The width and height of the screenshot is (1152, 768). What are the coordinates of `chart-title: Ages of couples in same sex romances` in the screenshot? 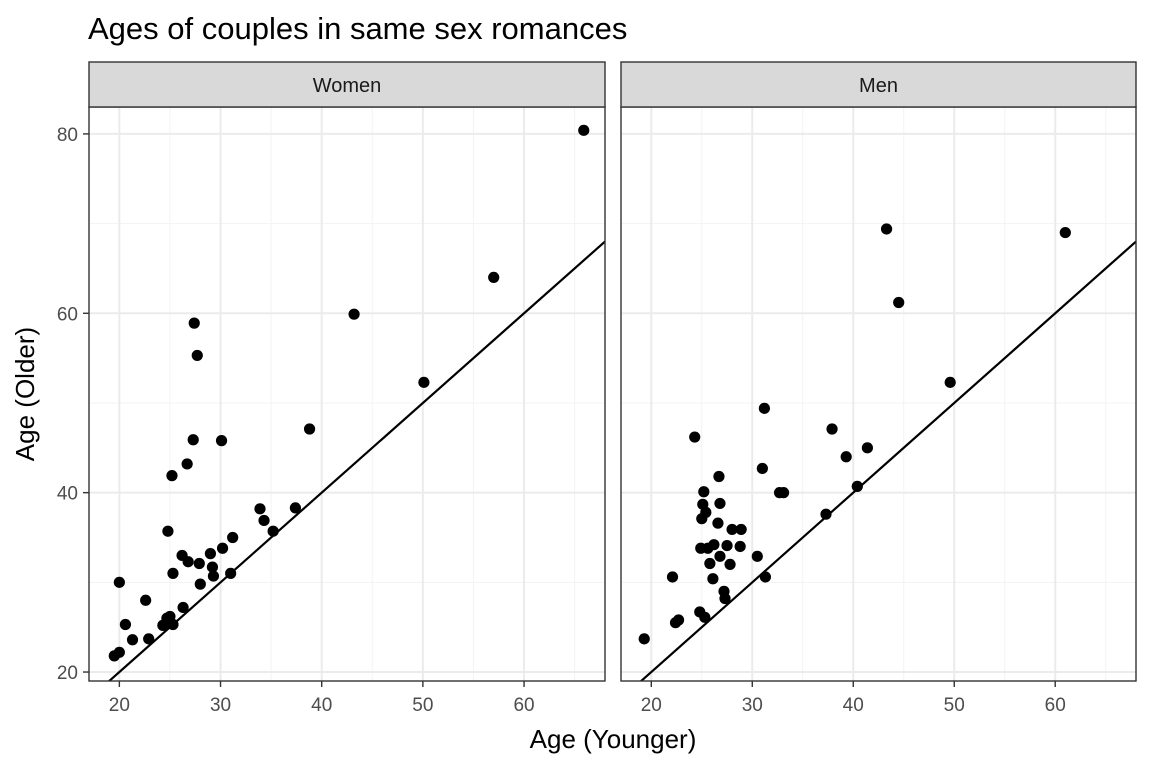 It's located at (357, 28).